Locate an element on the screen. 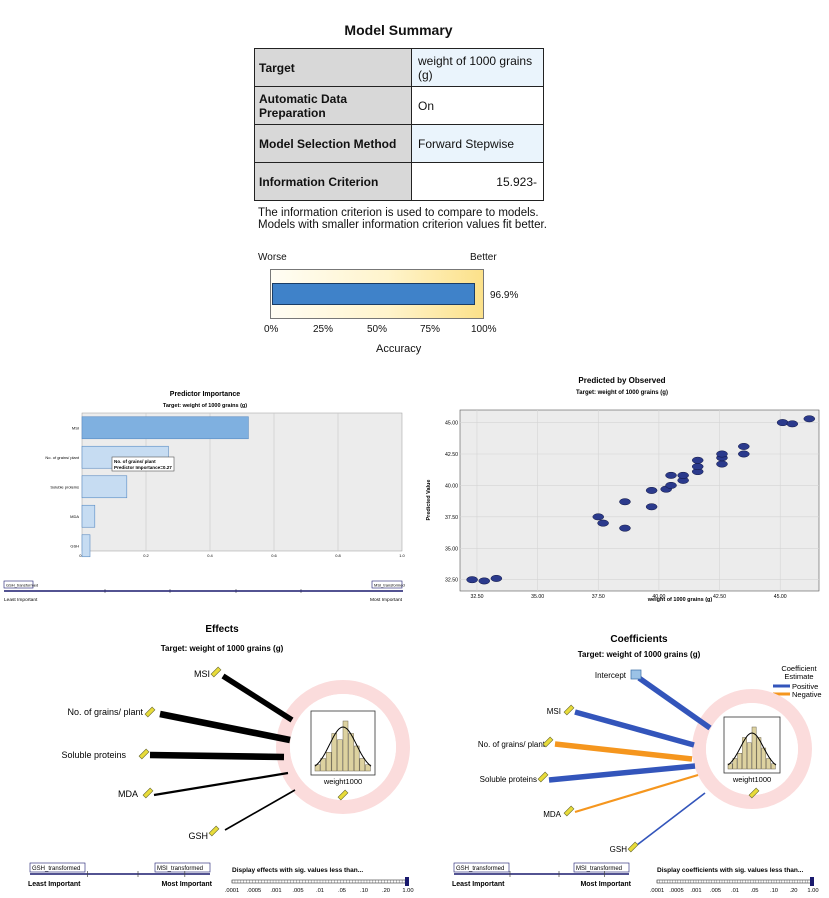  category-label: MDA is located at coordinates (74, 516).